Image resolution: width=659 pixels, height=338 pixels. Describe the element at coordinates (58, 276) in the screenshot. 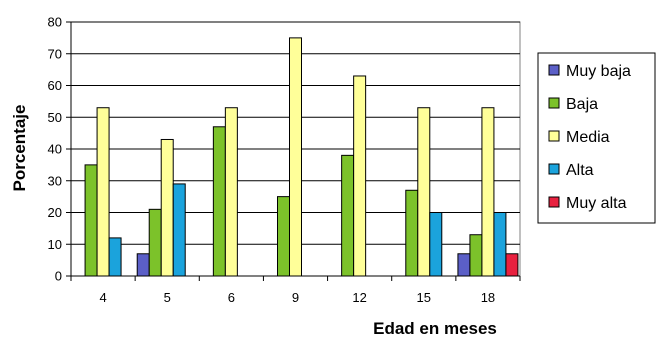

I see `y-tick-label: 0` at that location.